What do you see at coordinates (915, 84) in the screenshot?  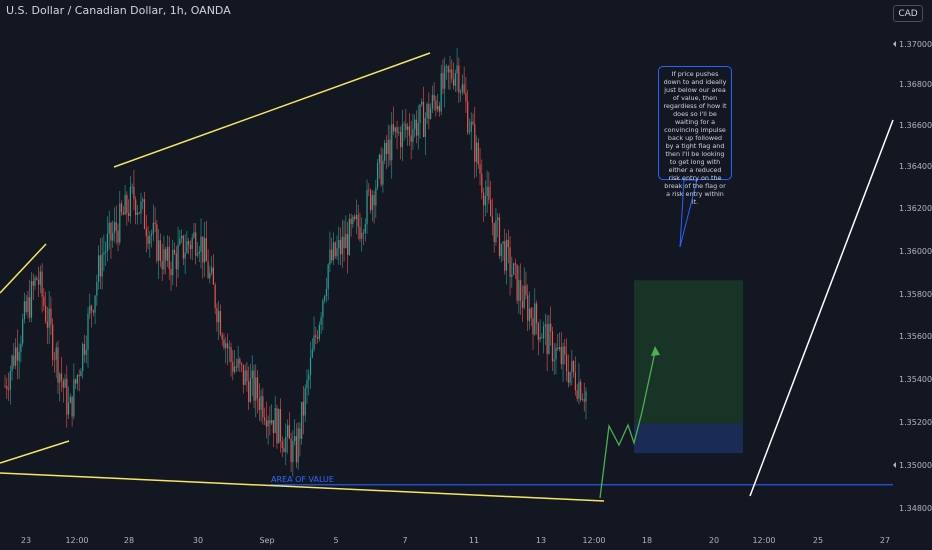 I see `y-tick-label: 1.36800` at bounding box center [915, 84].